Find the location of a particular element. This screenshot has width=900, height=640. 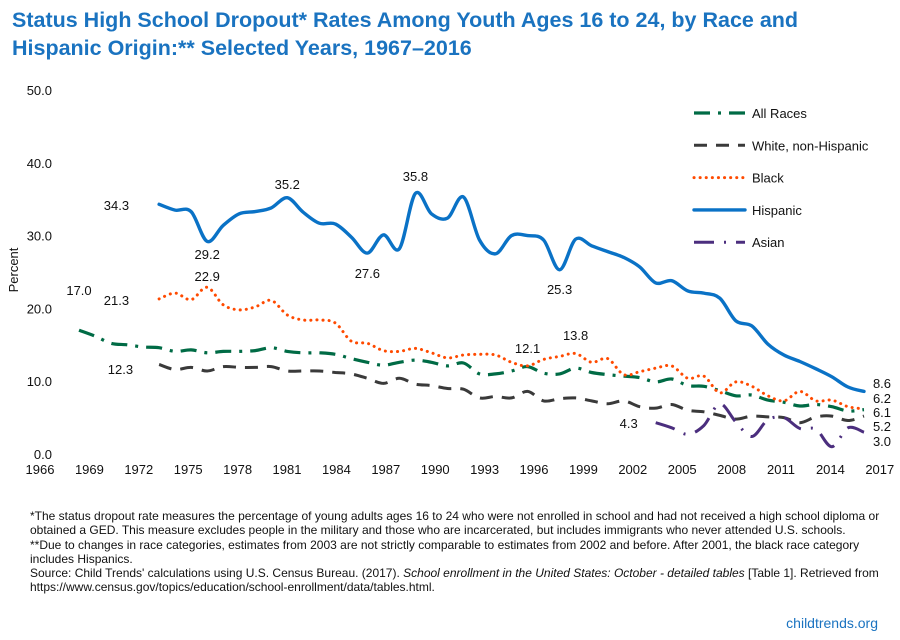

legend-item-white-non-hispanic: White, non-Hispanic is located at coordinates (781, 145).